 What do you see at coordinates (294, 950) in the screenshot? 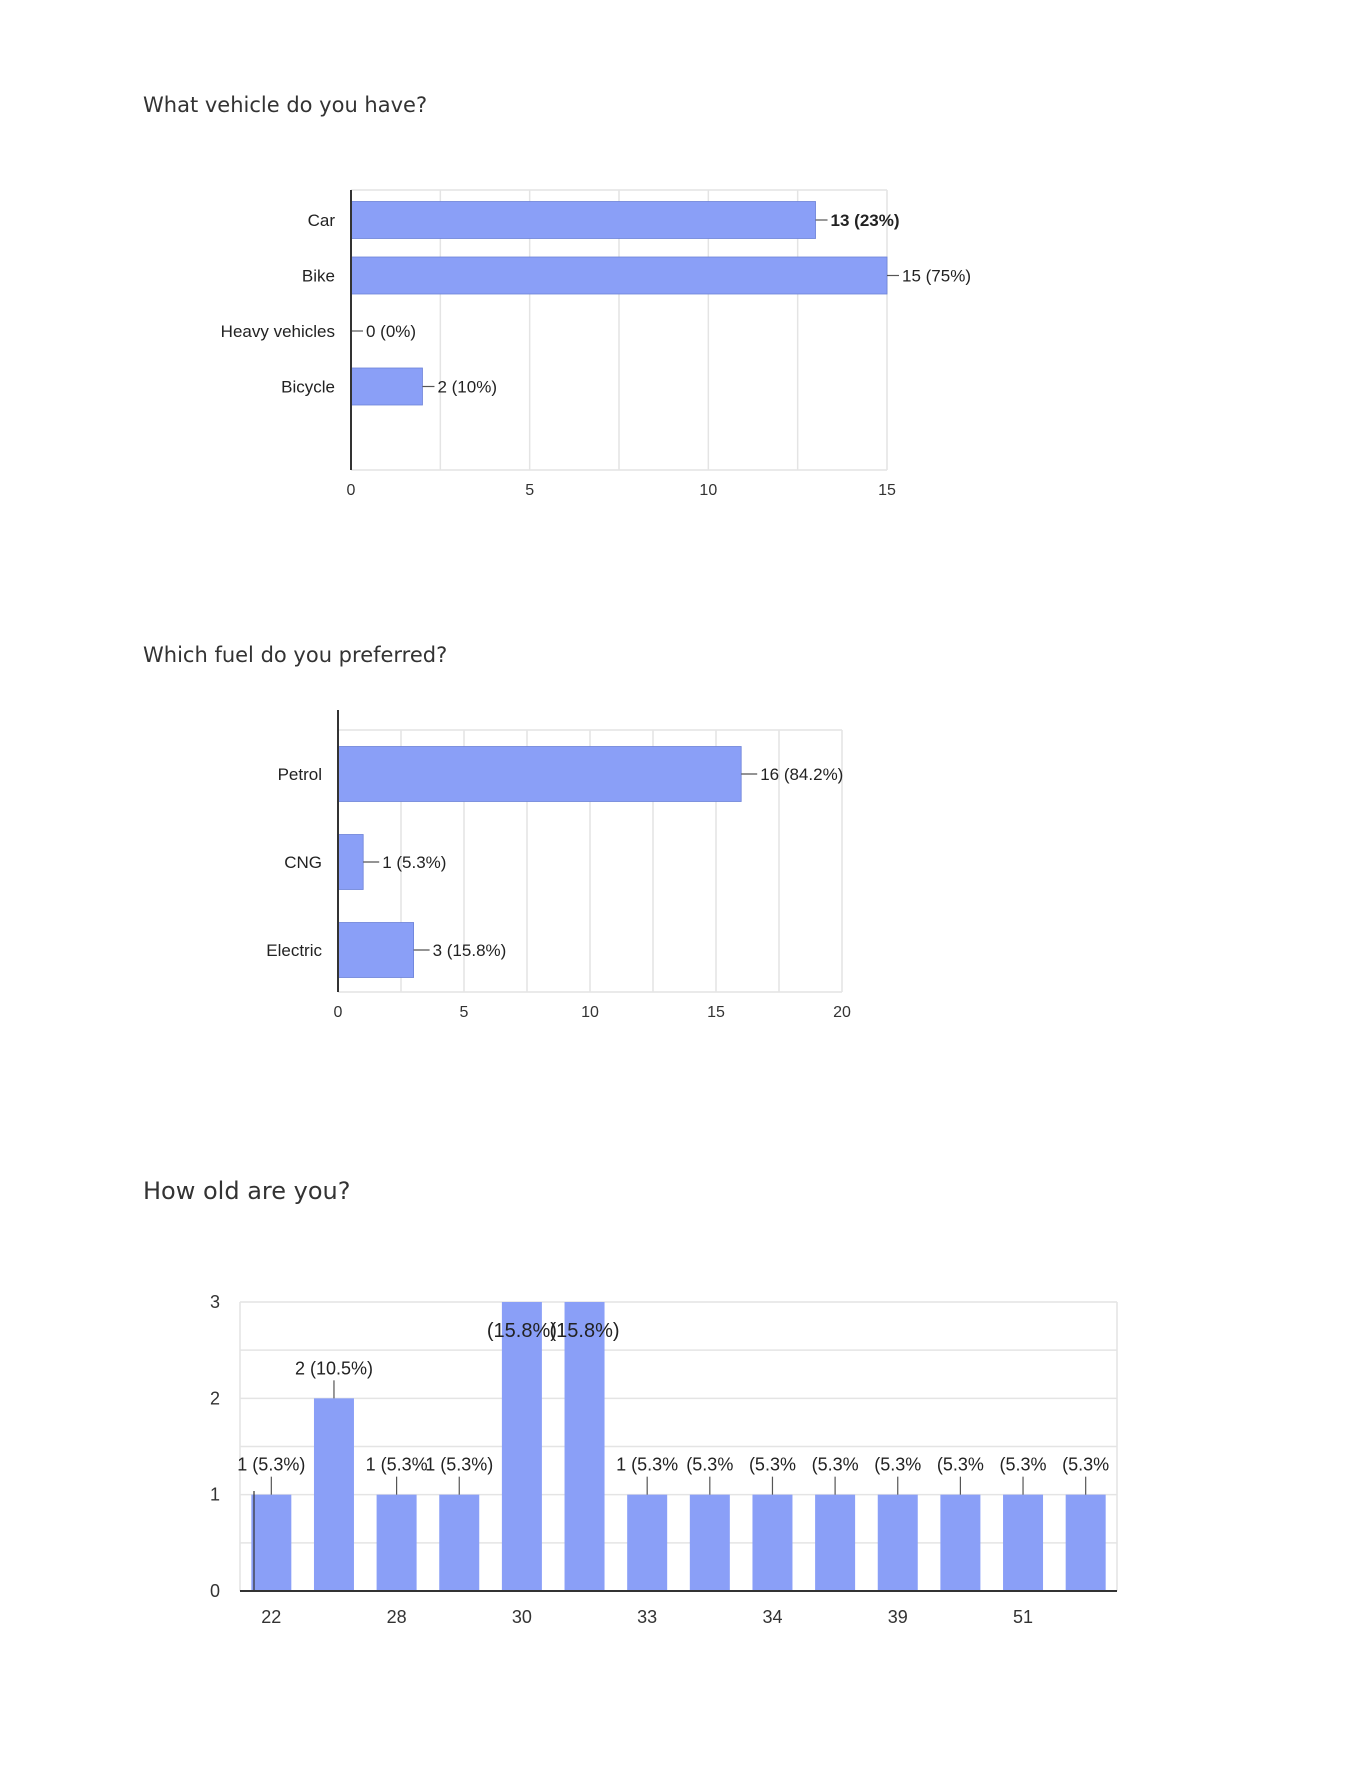
I see `category-label: Electric` at bounding box center [294, 950].